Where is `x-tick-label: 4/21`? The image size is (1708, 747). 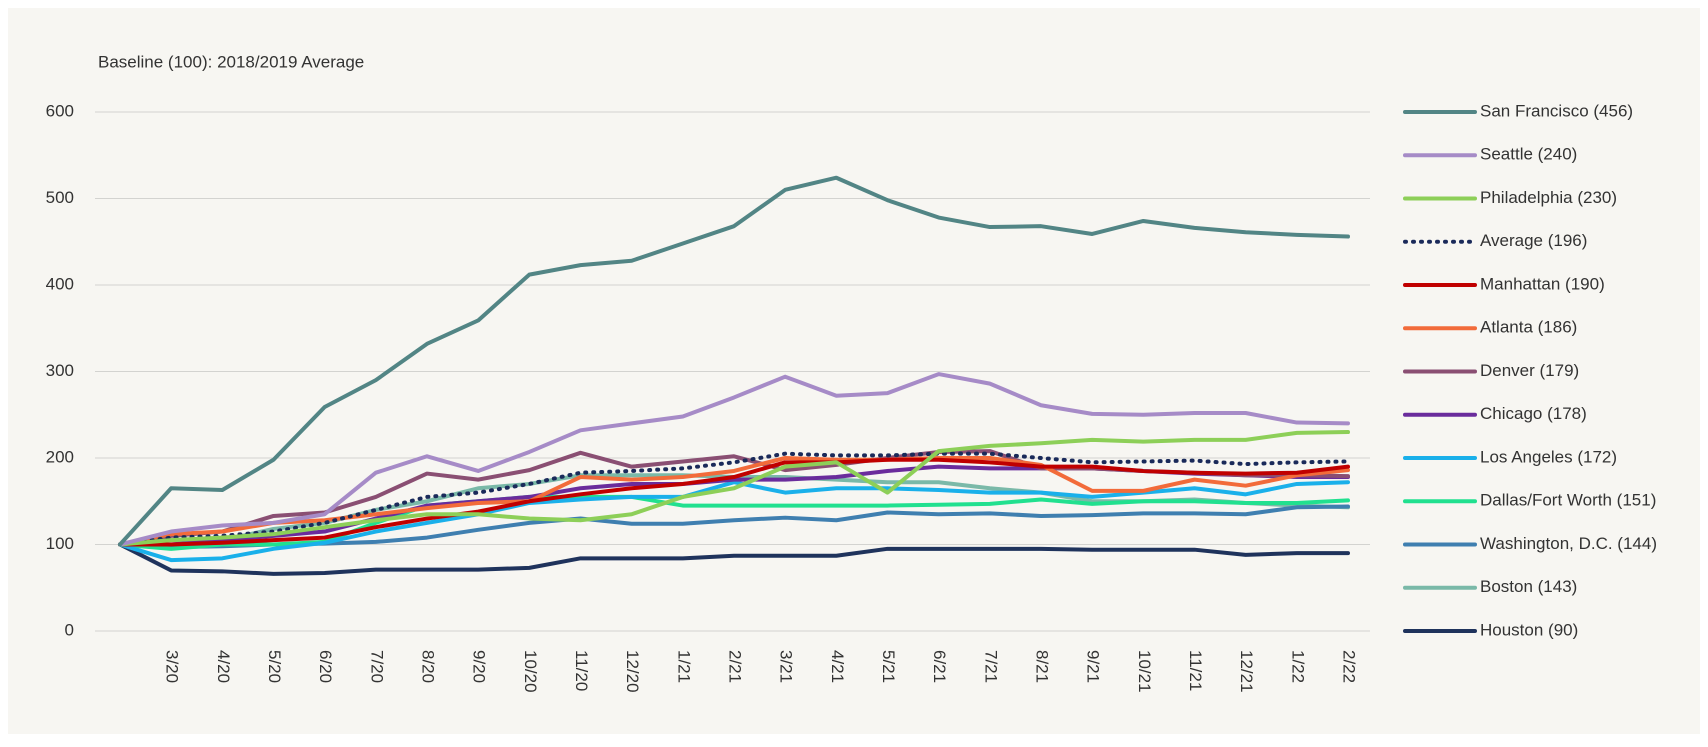 x-tick-label: 4/21 is located at coordinates (837, 666).